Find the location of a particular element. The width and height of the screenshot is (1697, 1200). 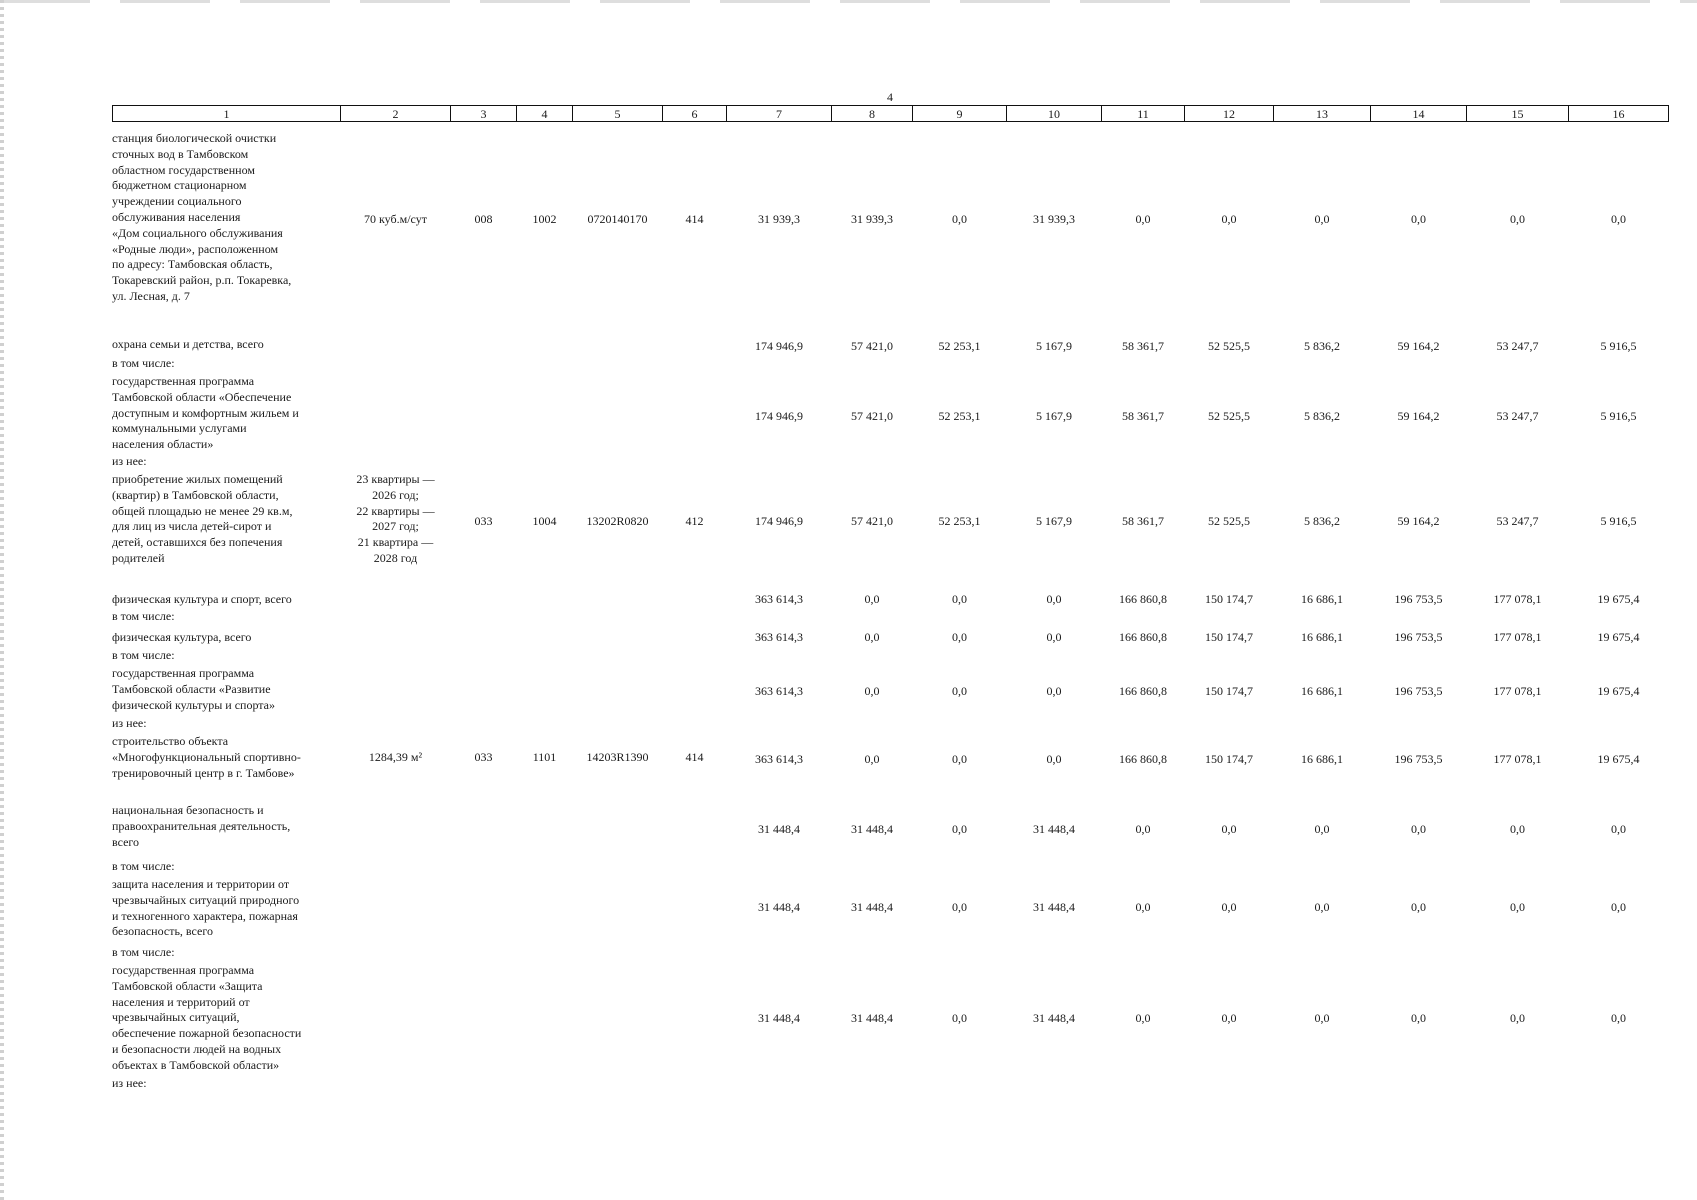

col6-cell: 412 is located at coordinates (694, 521).